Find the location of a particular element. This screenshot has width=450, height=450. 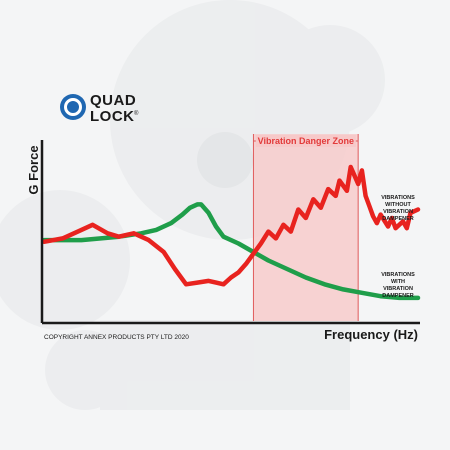

legend-with-line3: VIBRATION is located at coordinates (398, 289).